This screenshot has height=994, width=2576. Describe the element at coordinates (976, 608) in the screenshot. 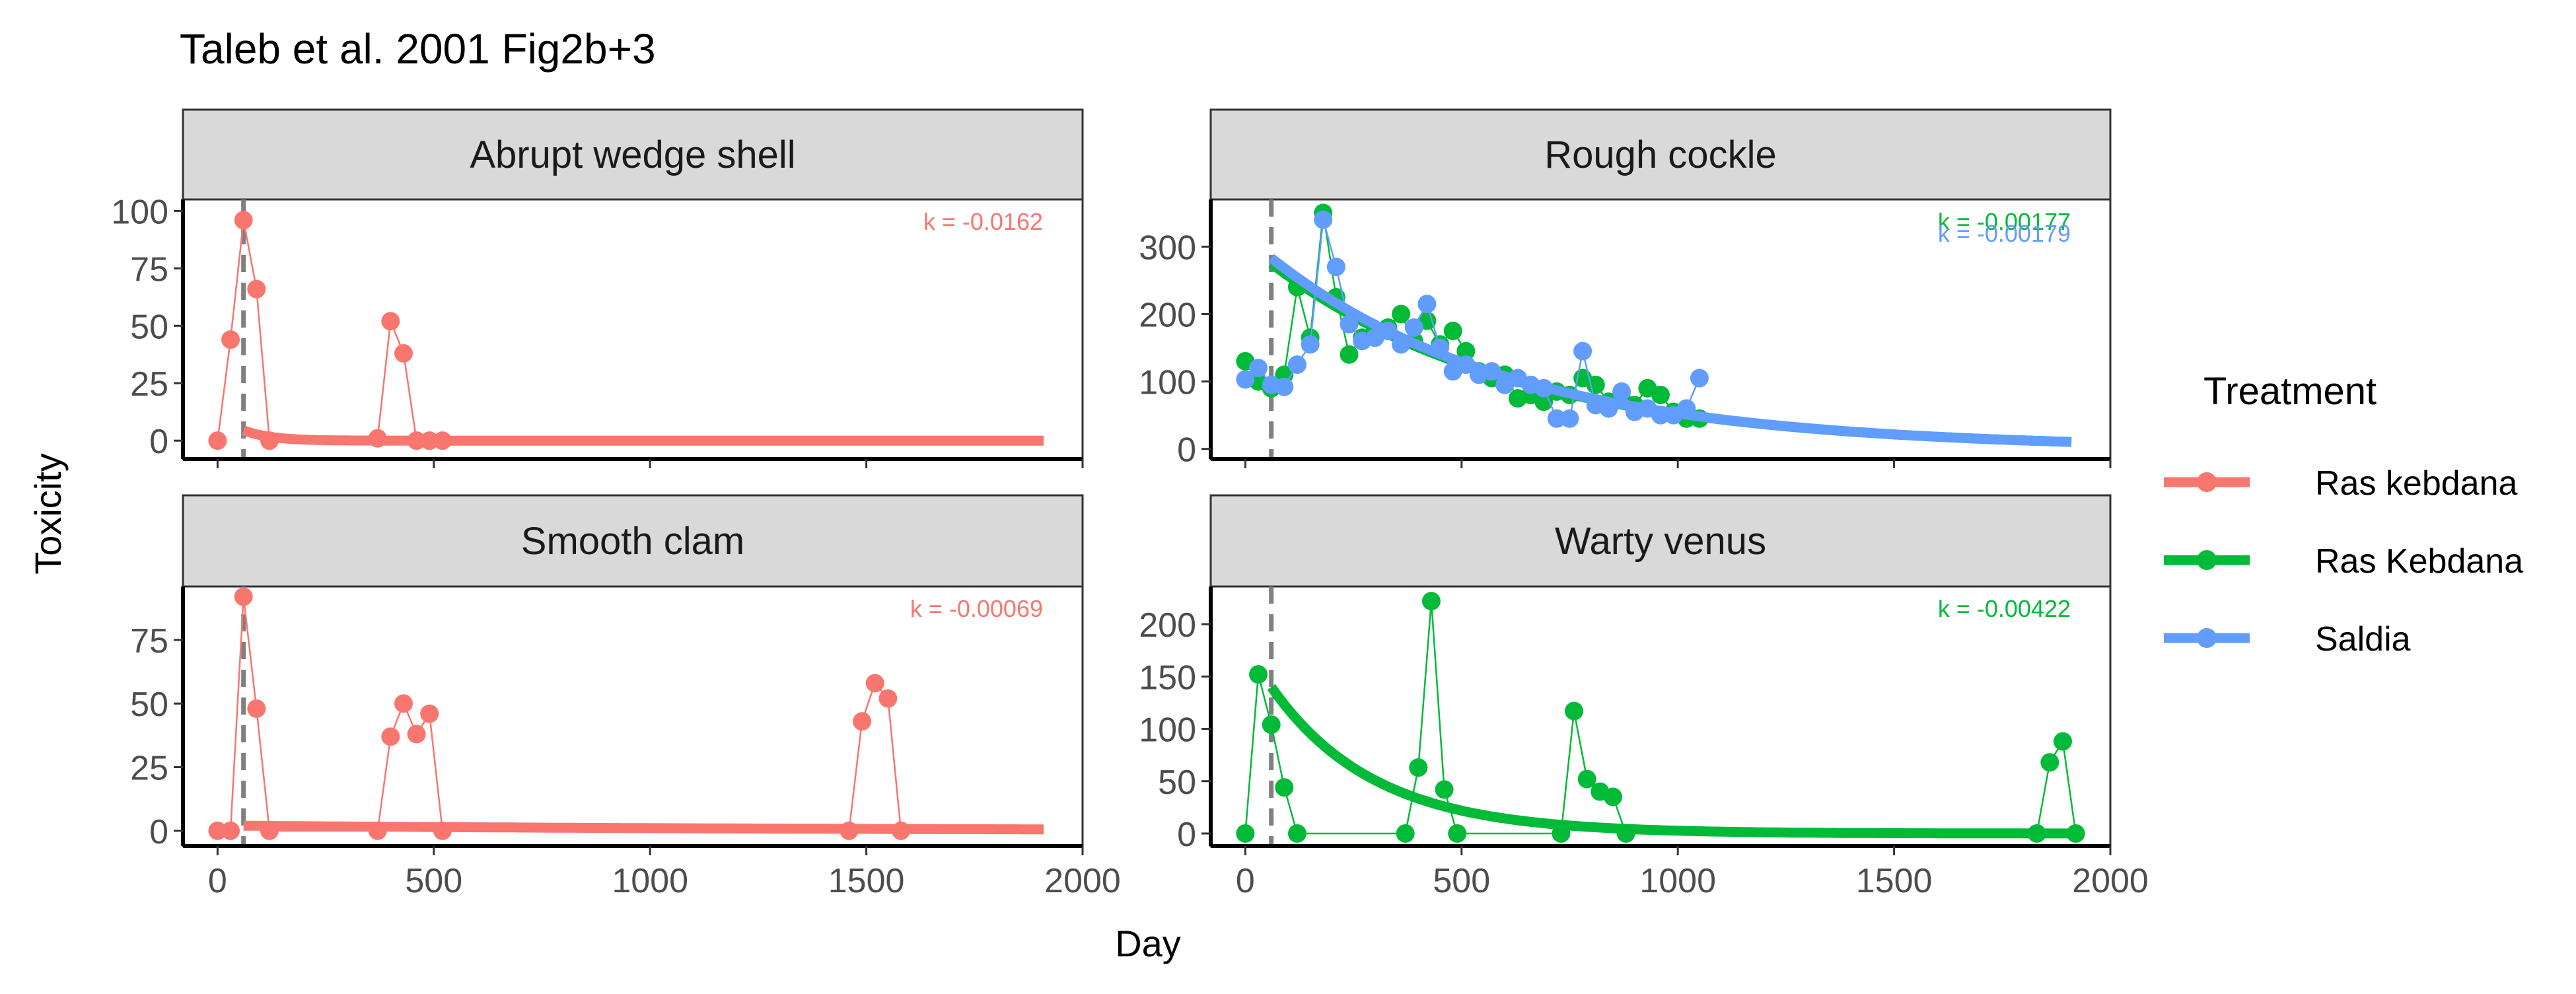

I see `k-annotation: k = -0.00069` at that location.